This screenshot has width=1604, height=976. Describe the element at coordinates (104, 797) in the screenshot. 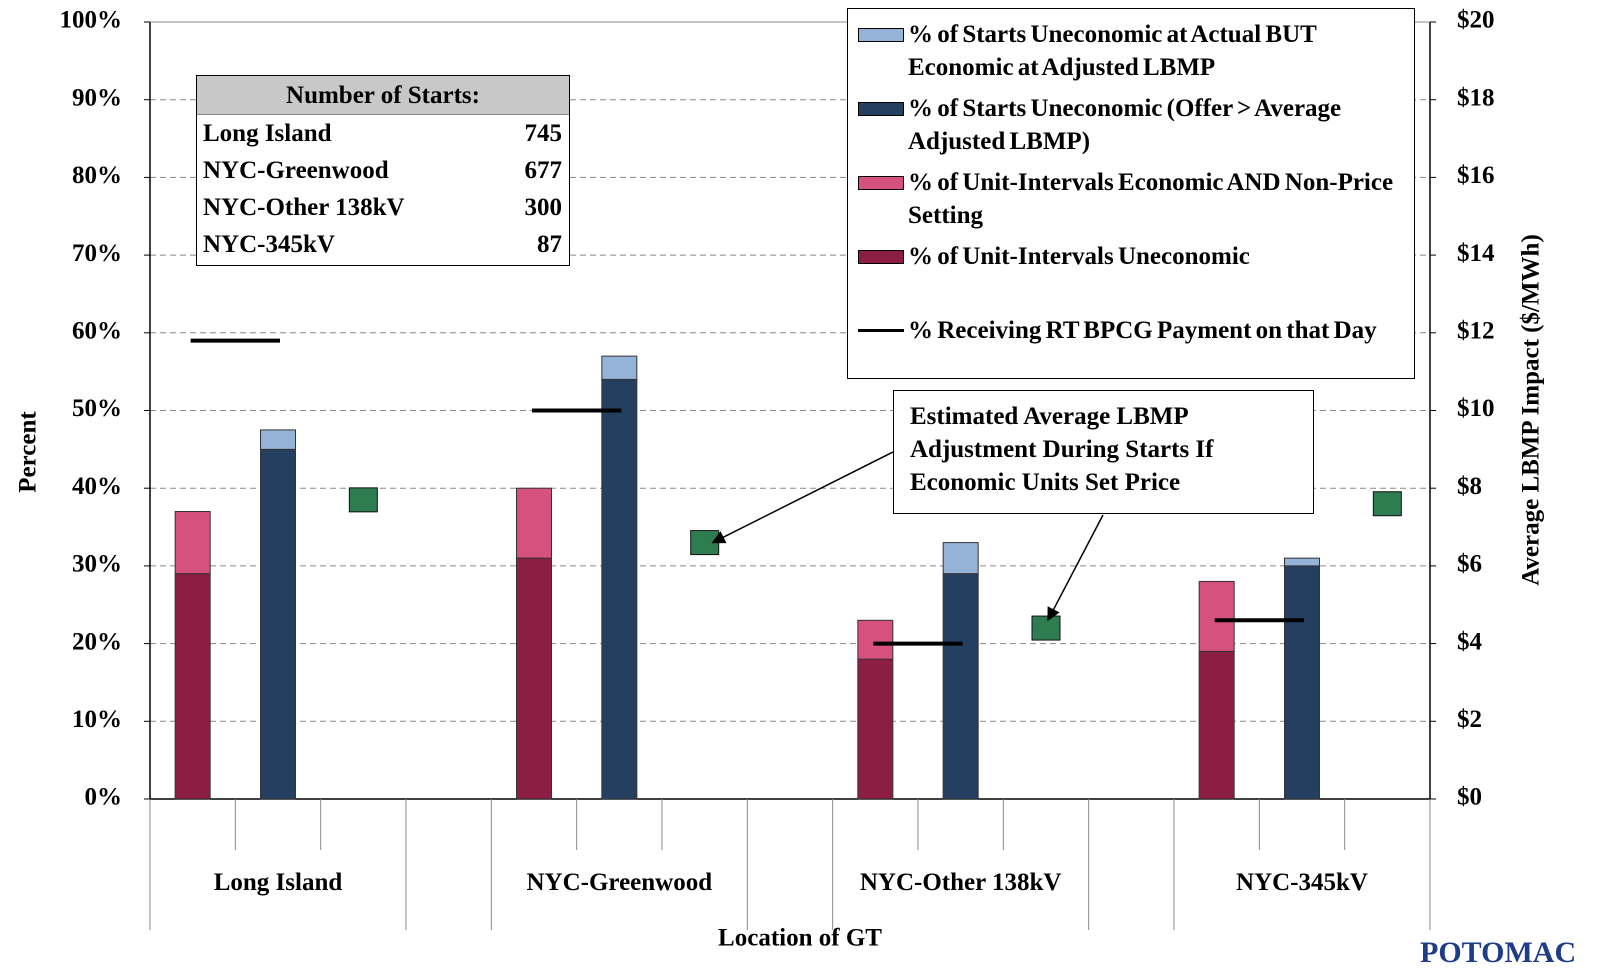

I see `y-tick-label: 0%` at that location.